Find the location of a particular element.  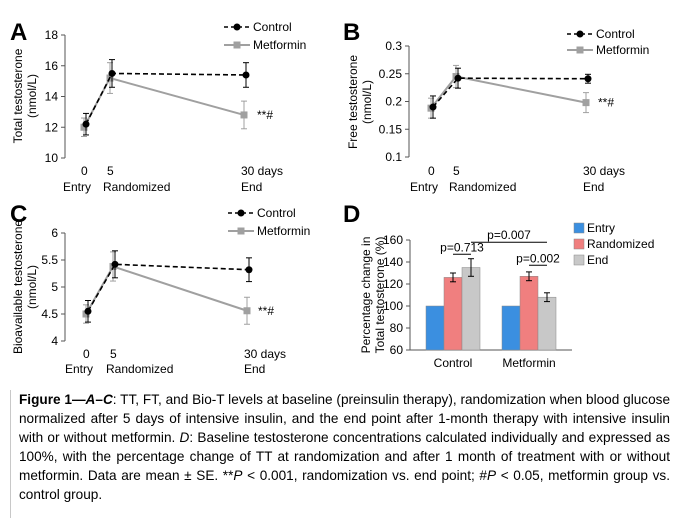

y-axis-label-line: Total testosterone (%) is located at coordinates (380, 295).